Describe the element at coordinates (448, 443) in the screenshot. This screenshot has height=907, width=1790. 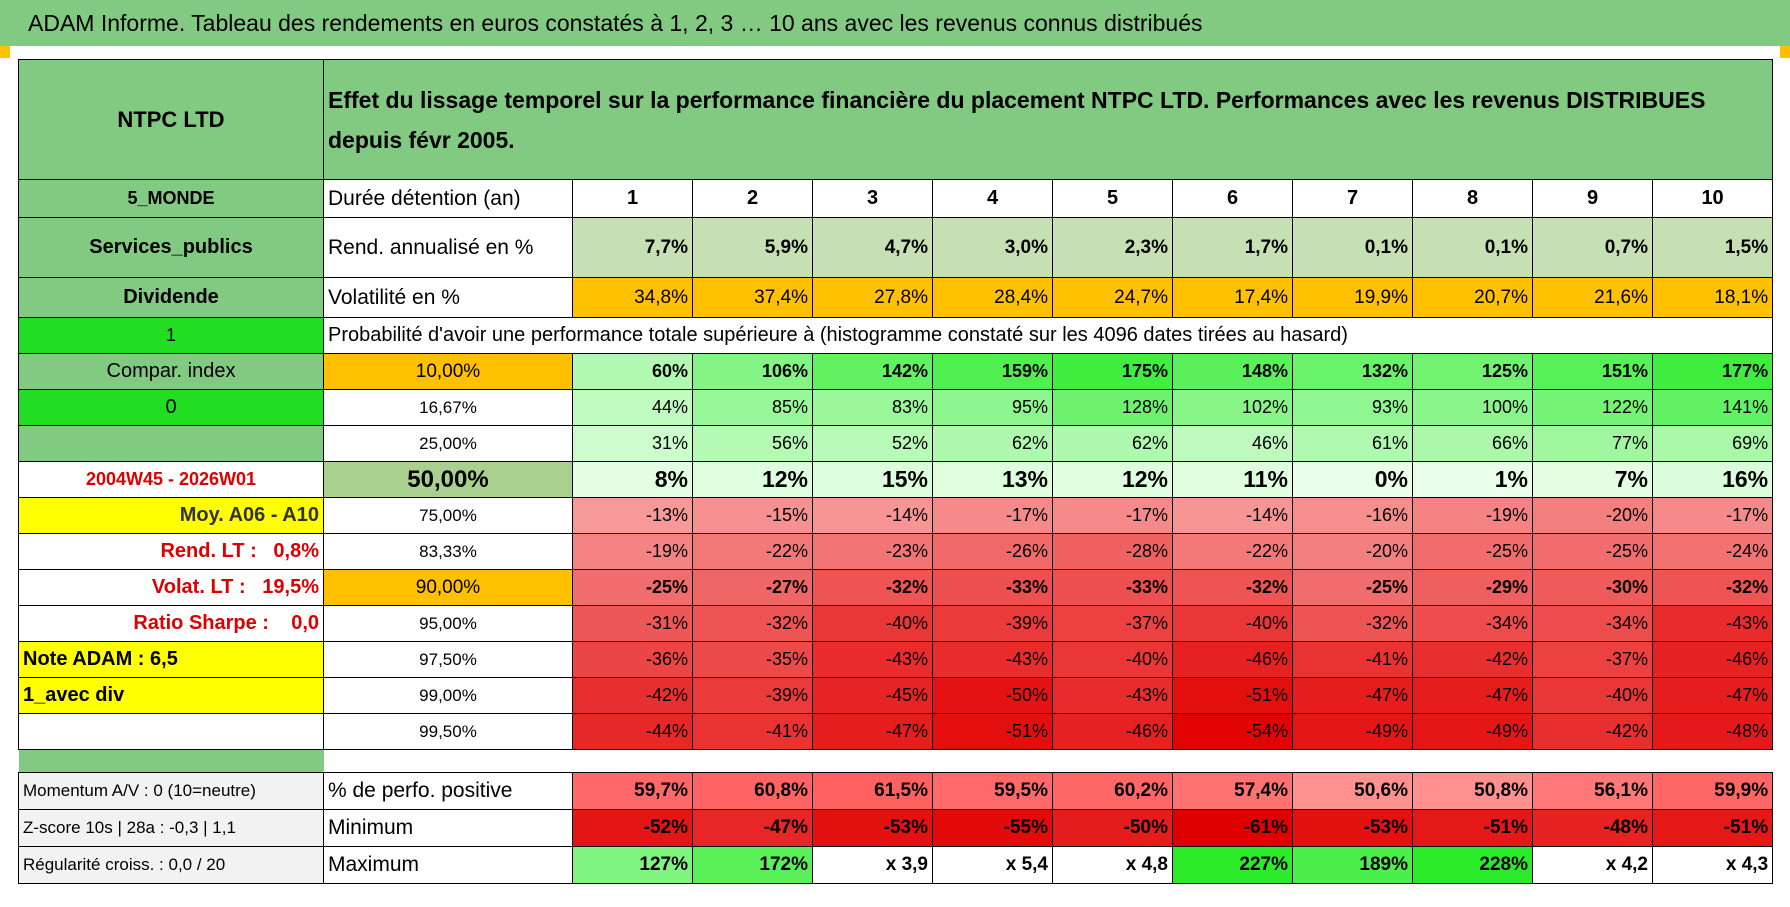
I see `row-label: 25,00%` at that location.